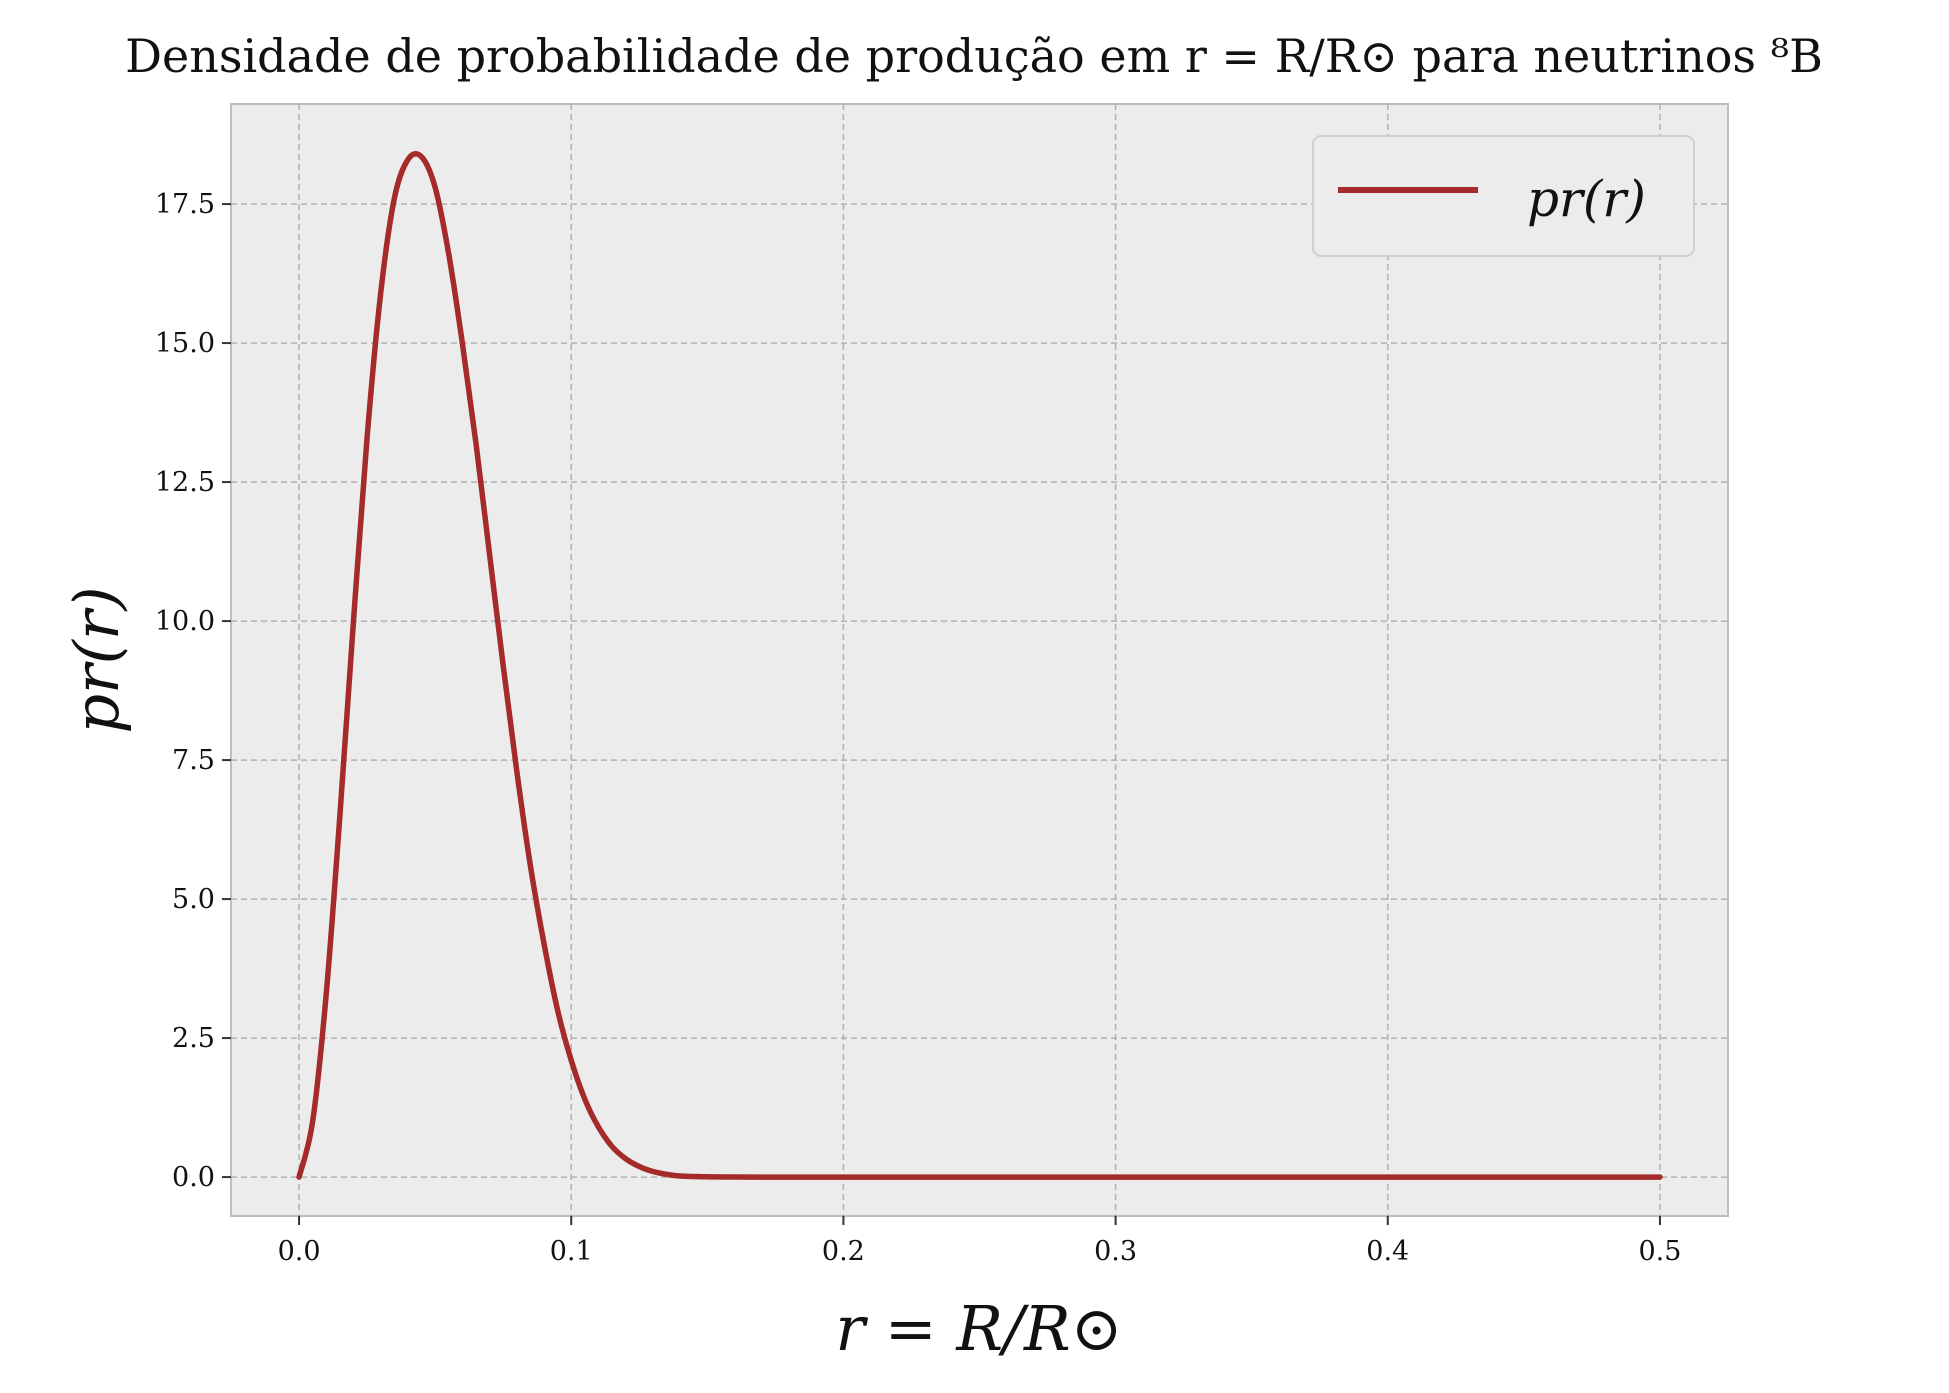  What do you see at coordinates (1586, 199) in the screenshot?
I see `legend-label: pr(r)` at bounding box center [1586, 199].